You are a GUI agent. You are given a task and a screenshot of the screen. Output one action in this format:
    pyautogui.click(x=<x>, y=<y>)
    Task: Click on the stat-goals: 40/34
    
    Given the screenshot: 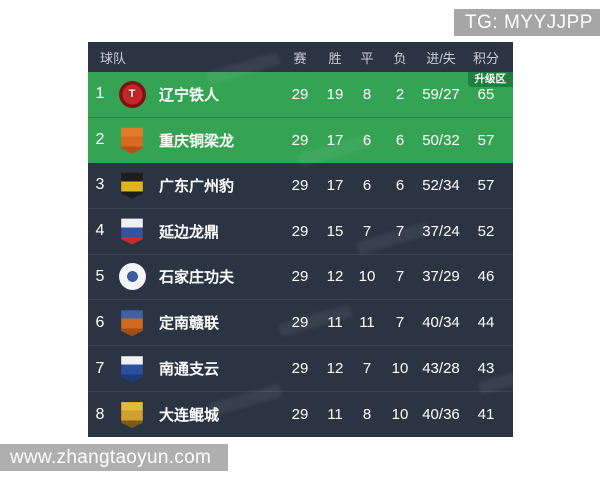 What is the action you would take?
    pyautogui.click(x=441, y=323)
    